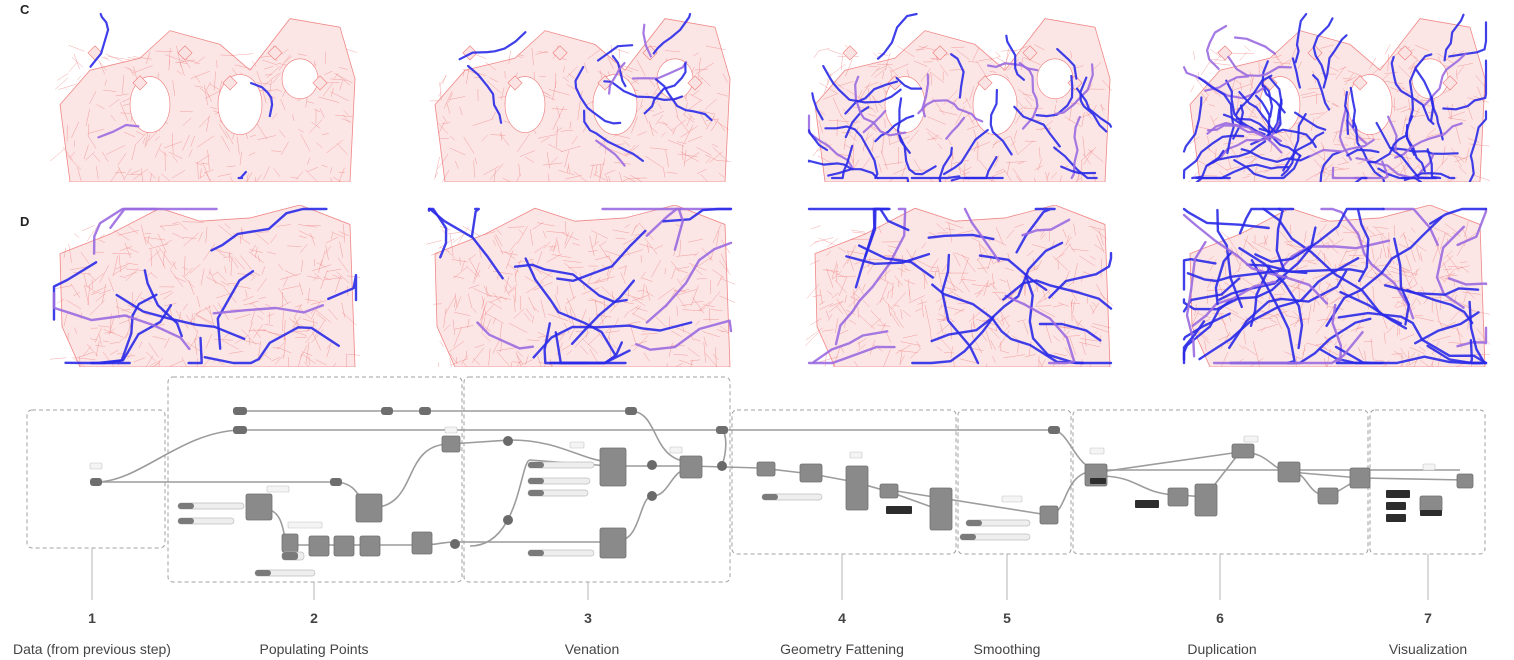  I want to click on step-label-4: Geometry Fattening, so click(842, 649).